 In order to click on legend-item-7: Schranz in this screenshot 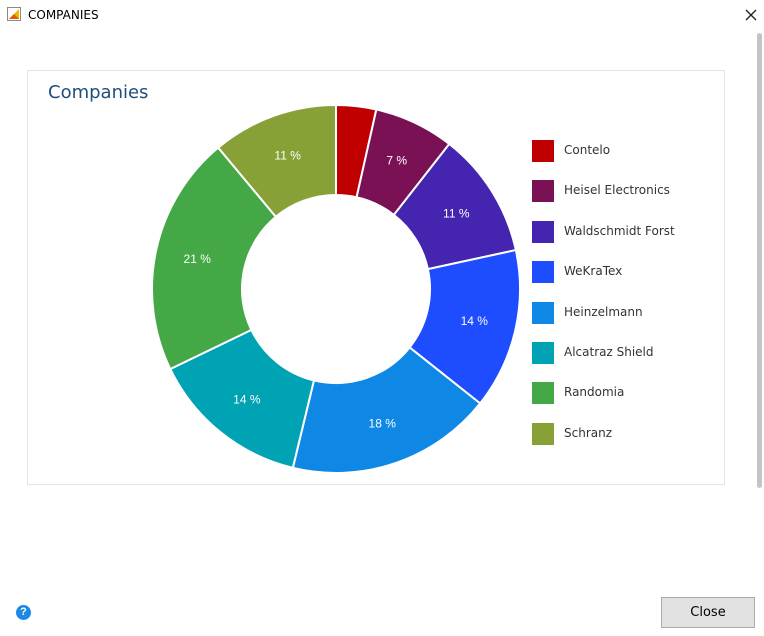, I will do `click(622, 433)`.